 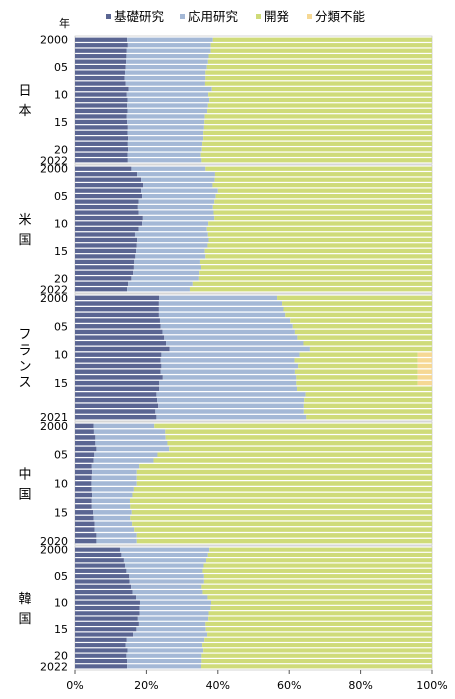 What do you see at coordinates (167, 56) in the screenshot?
I see `bar-applied-2003` at bounding box center [167, 56].